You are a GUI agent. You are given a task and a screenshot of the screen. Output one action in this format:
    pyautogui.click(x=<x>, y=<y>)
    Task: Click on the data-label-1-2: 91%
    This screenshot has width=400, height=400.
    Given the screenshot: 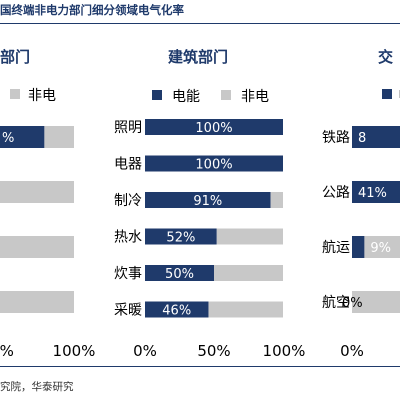 What is the action you would take?
    pyautogui.click(x=207, y=201)
    